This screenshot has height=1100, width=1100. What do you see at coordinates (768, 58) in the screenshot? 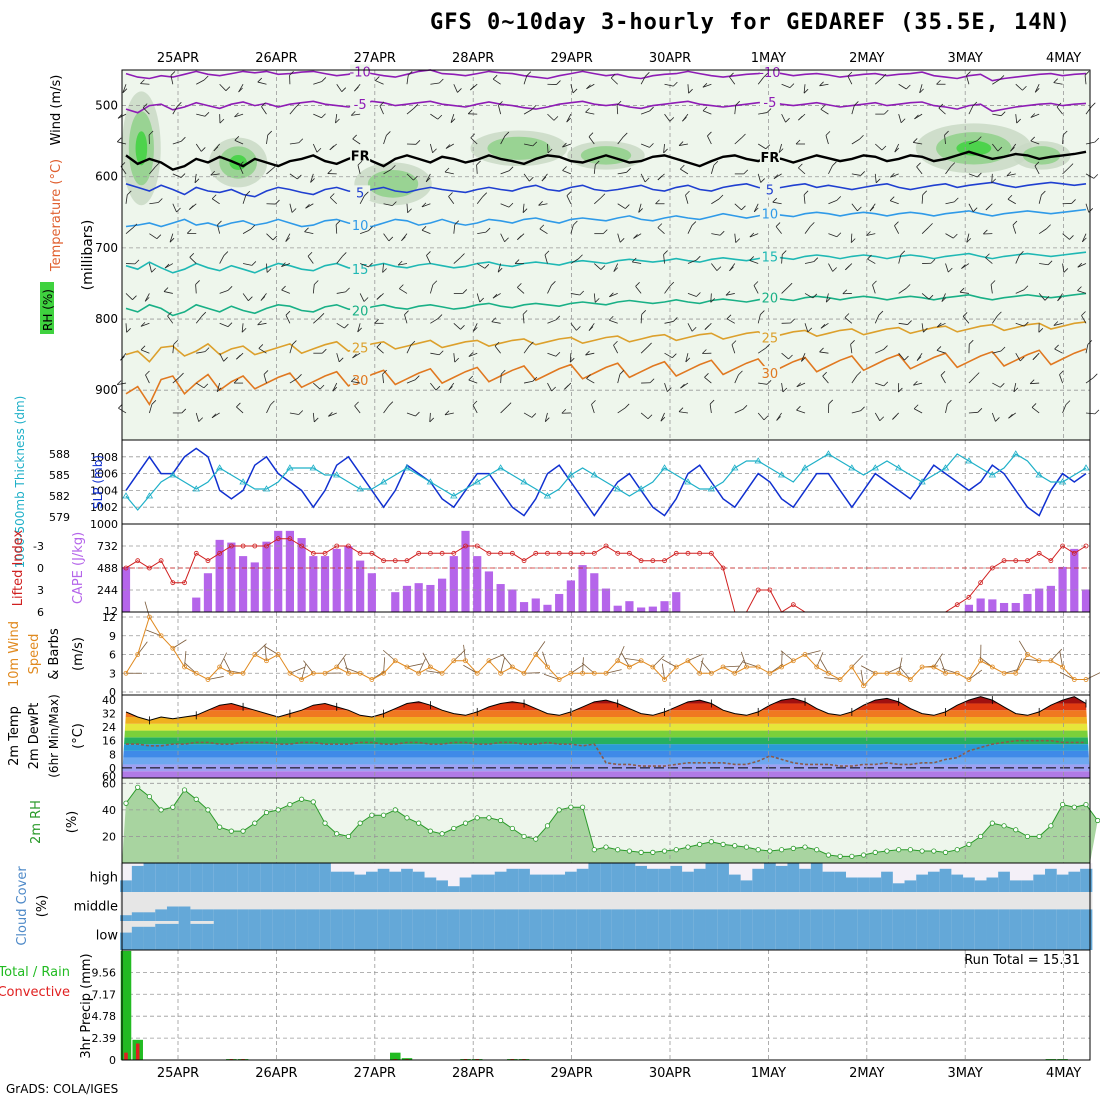
I see `date-tick-top: 1MAY` at bounding box center [768, 58].